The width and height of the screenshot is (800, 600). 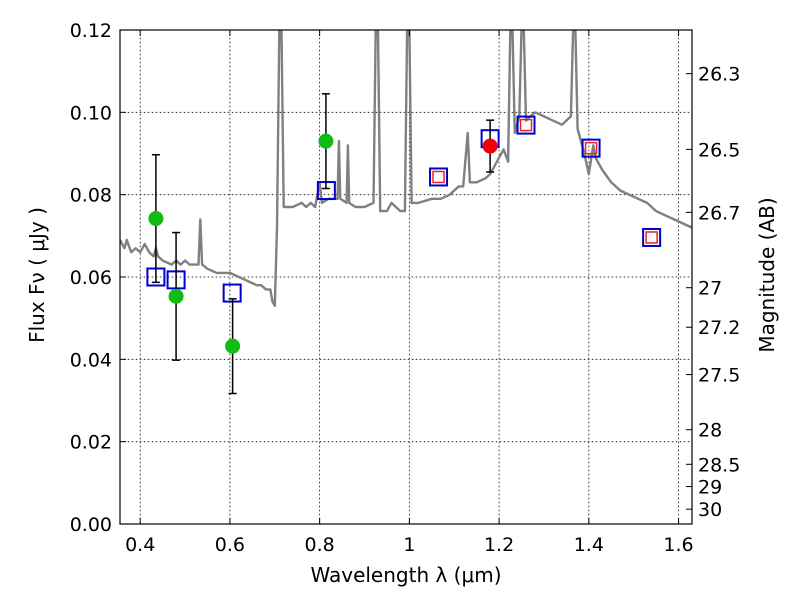 What do you see at coordinates (710, 488) in the screenshot?
I see `mag-tick-label: 29` at bounding box center [710, 488].